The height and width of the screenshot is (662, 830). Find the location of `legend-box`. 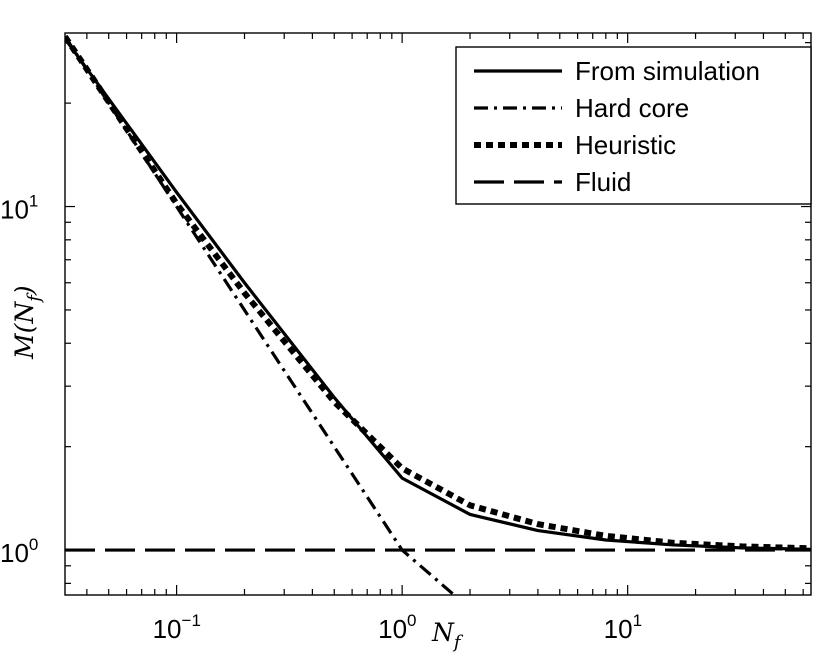

legend-box is located at coordinates (633, 125).